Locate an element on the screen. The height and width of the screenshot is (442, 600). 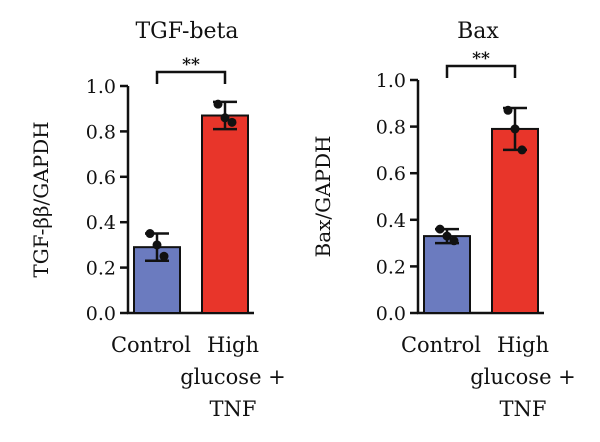
bar-control is located at coordinates (447, 274).